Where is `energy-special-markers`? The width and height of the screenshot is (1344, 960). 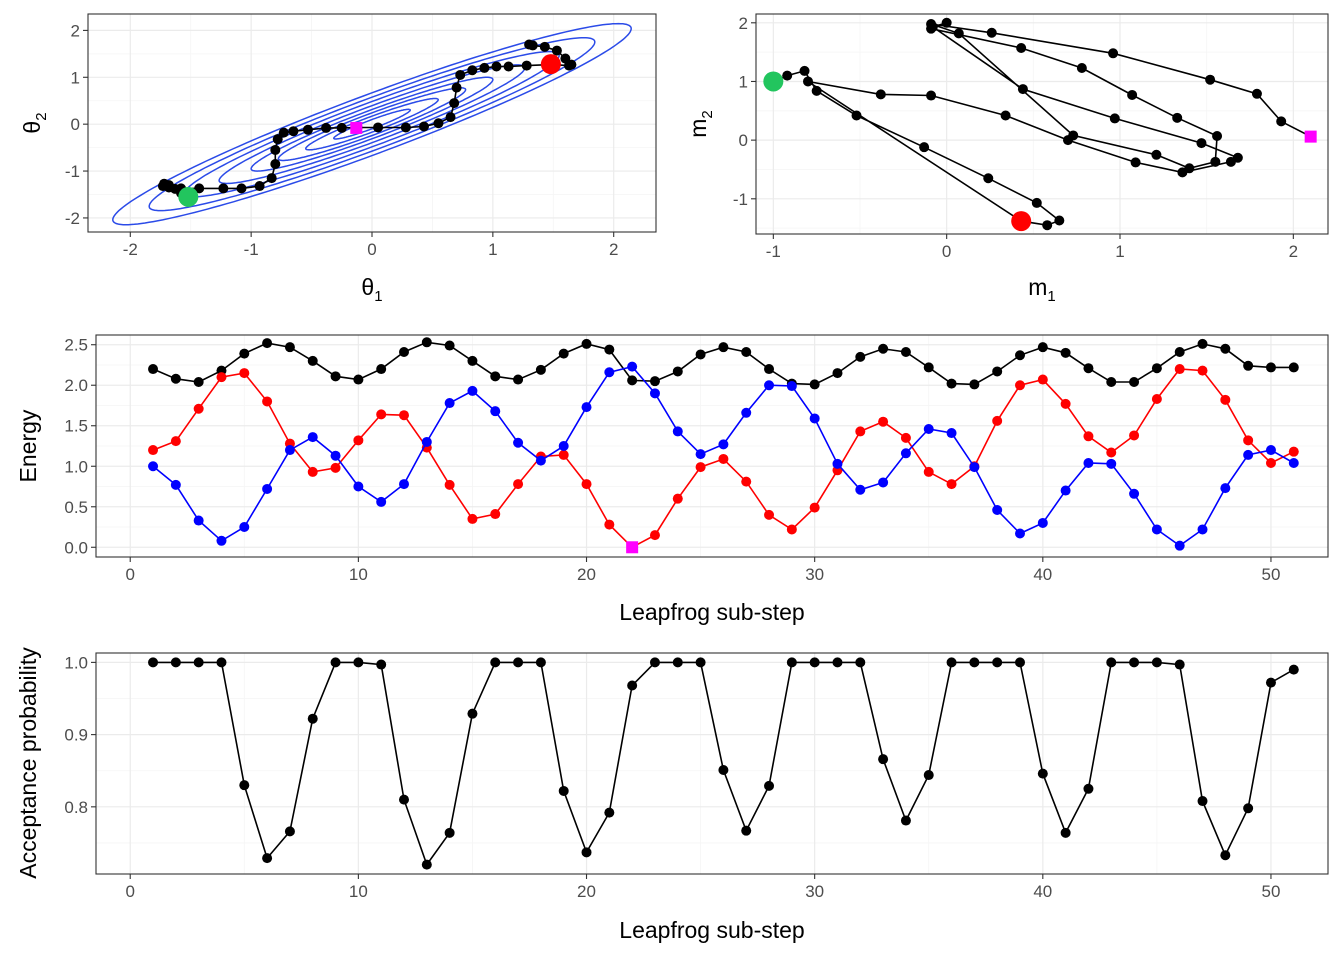 energy-special-markers is located at coordinates (632, 547).